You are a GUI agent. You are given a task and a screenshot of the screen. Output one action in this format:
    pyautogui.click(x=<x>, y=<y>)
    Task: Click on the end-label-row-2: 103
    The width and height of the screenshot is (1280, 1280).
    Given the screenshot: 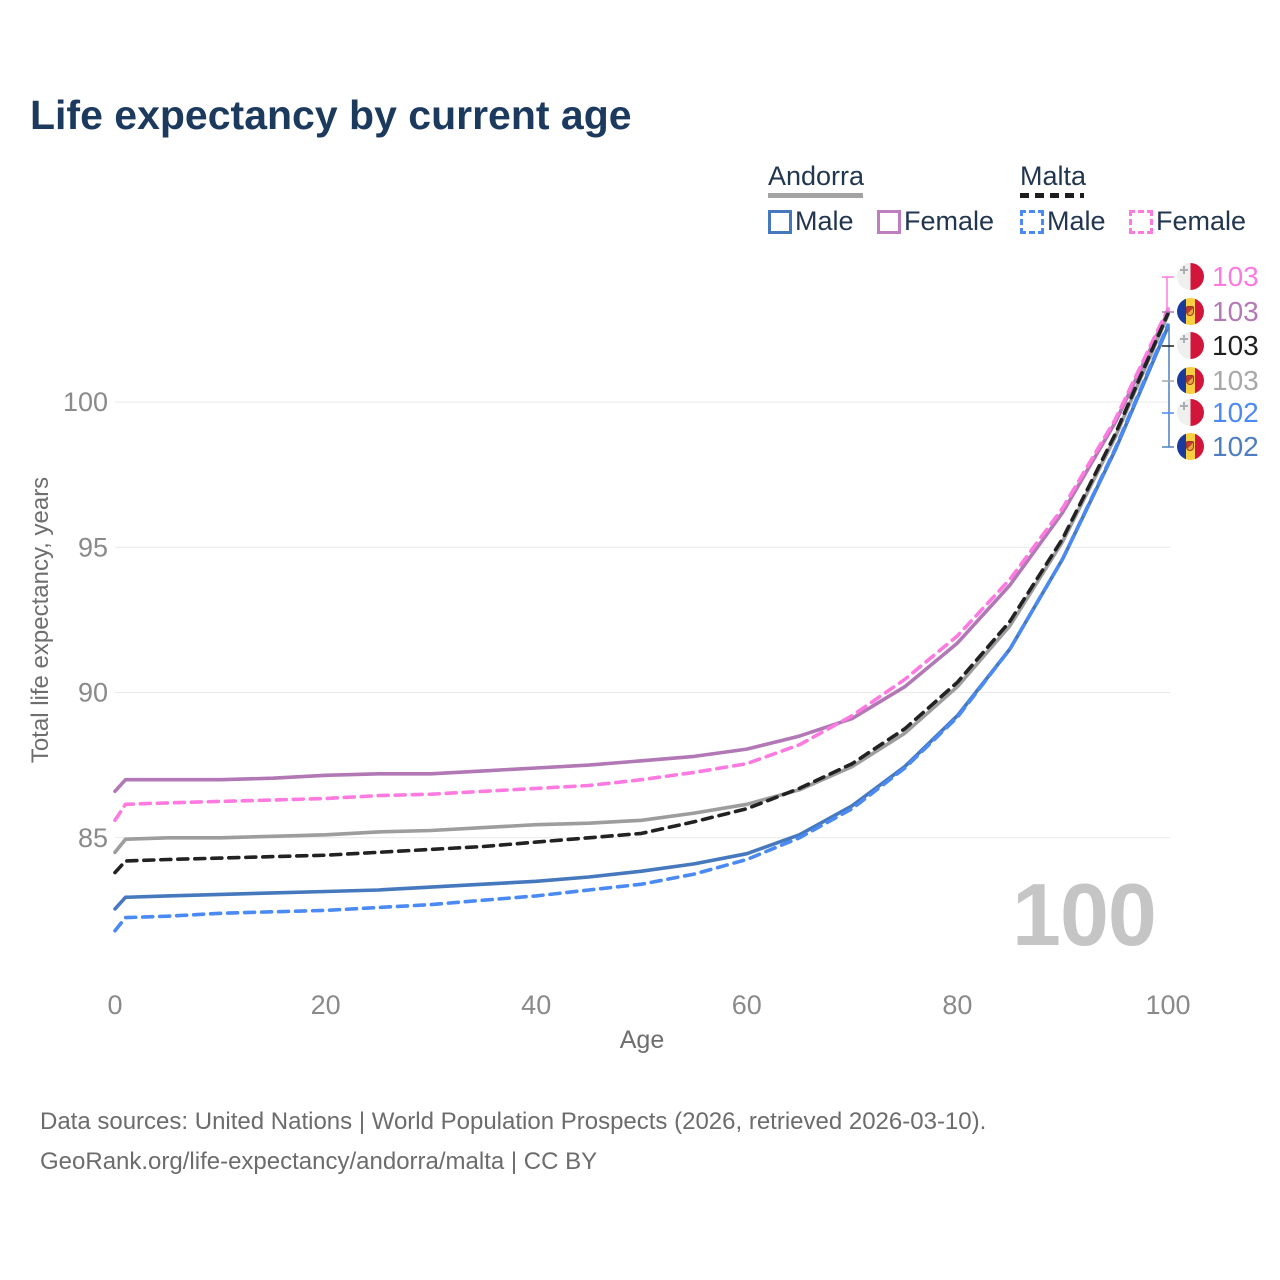 What is the action you would take?
    pyautogui.click(x=640, y=346)
    